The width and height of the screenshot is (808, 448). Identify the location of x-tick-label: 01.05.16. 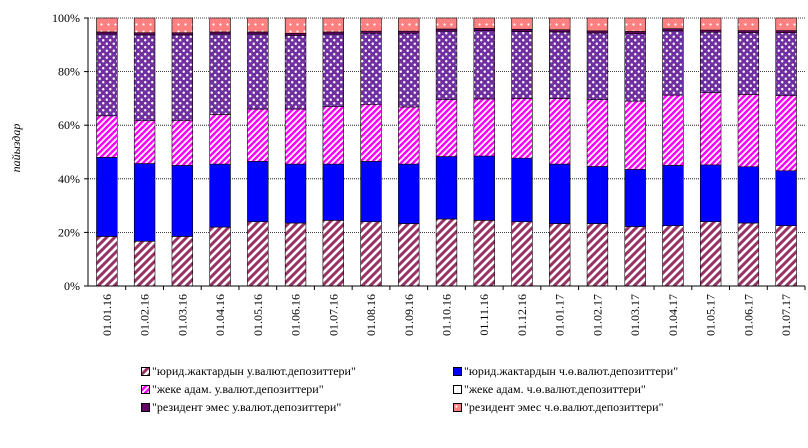
(258, 315).